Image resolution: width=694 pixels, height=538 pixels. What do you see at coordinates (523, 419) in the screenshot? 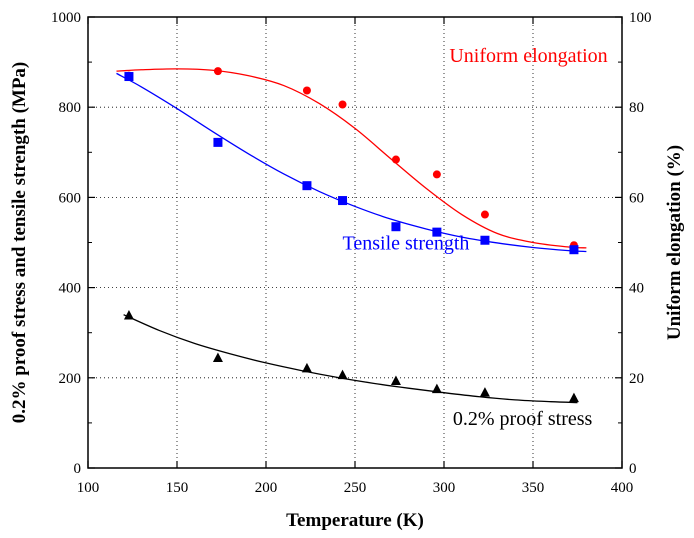
I see `annotation-proof-stress: 0.2% proof stress` at bounding box center [523, 419].